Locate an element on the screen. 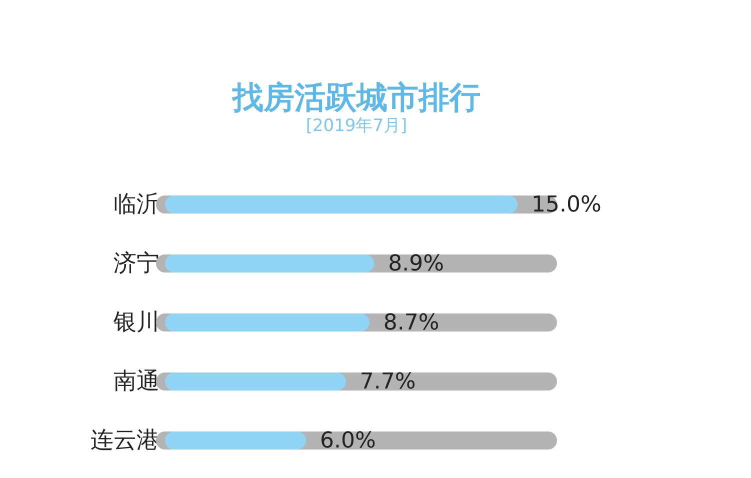 The image size is (751, 478). data-label: 6.0% is located at coordinates (348, 441).